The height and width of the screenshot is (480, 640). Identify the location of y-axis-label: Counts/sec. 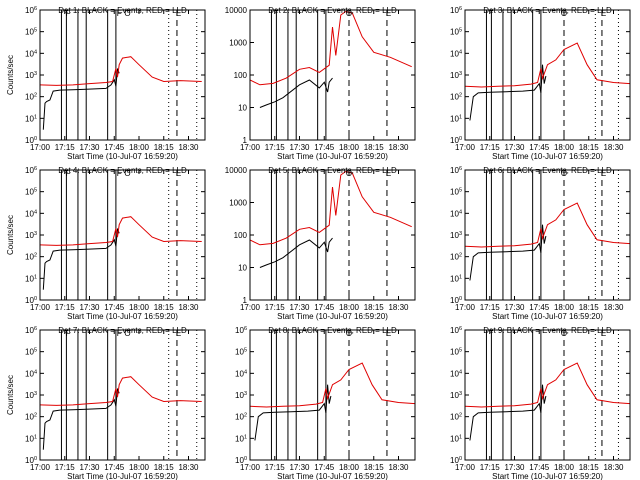
(10, 235).